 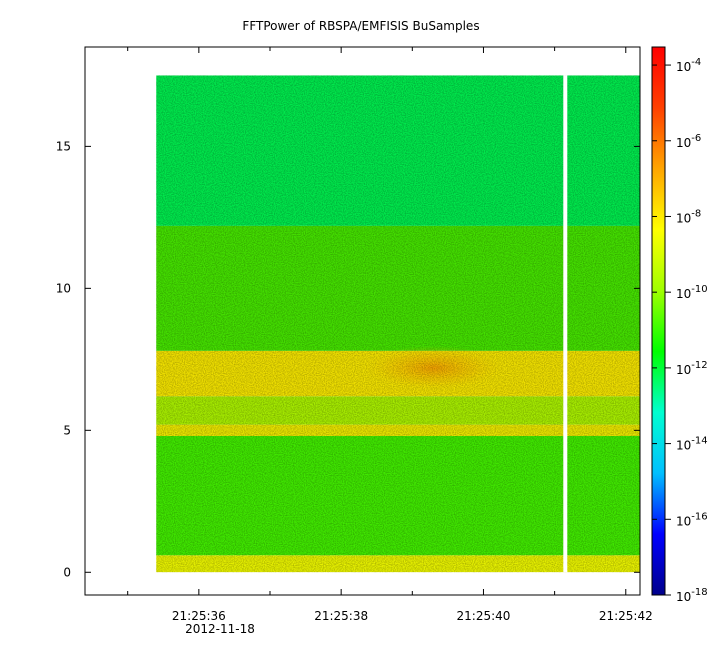 What do you see at coordinates (67, 572) in the screenshot?
I see `y-tick-label: 0` at bounding box center [67, 572].